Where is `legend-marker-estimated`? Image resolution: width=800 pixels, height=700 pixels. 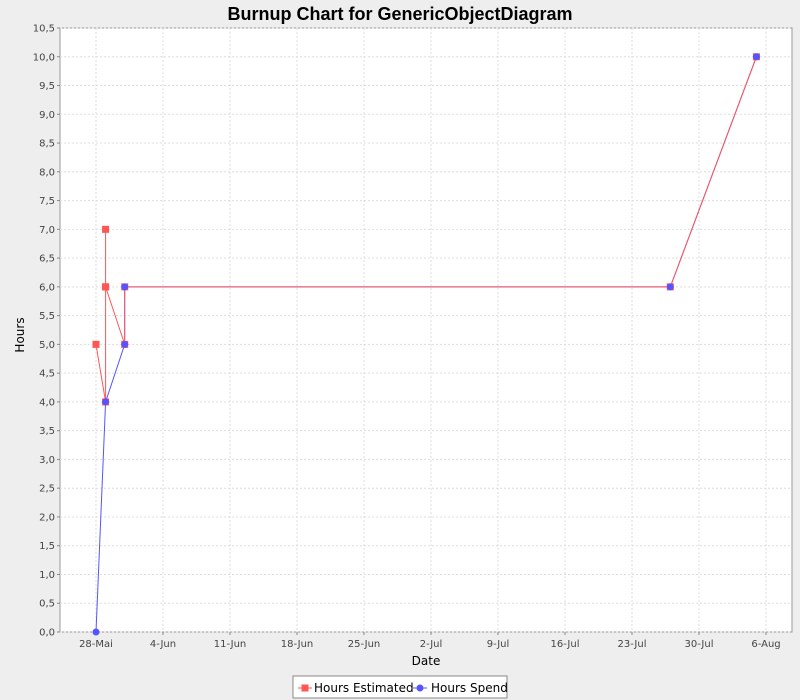
legend-marker-estimated is located at coordinates (305, 688).